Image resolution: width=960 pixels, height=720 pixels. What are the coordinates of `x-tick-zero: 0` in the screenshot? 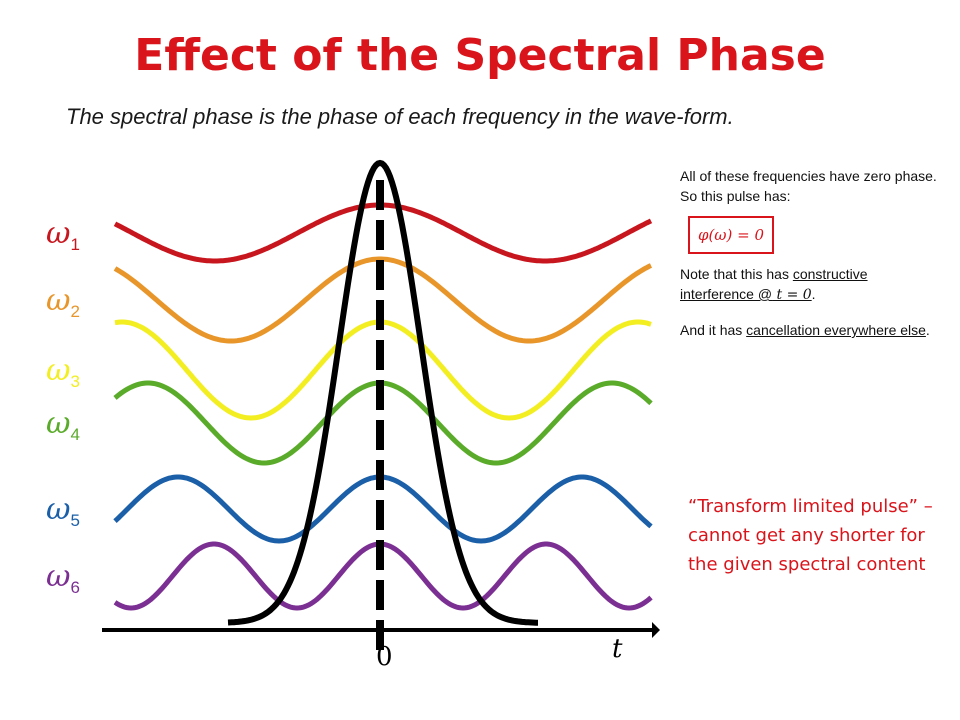 It's located at (384, 657).